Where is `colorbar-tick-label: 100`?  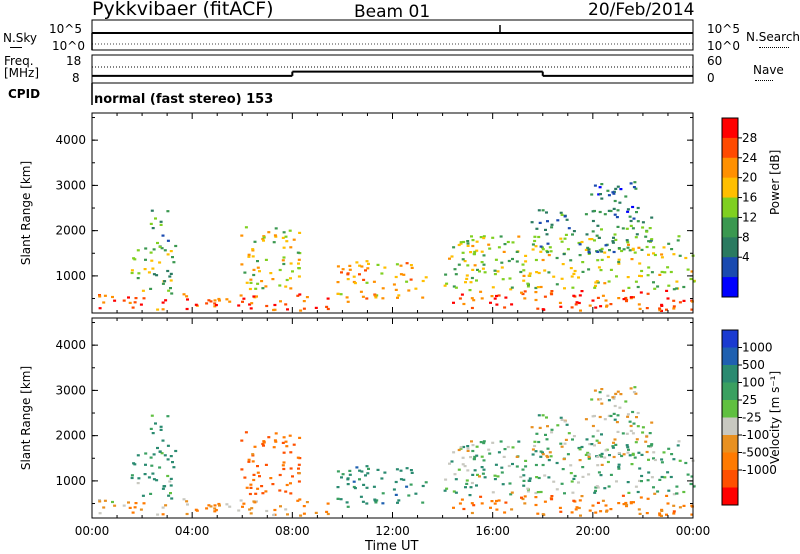 colorbar-tick-label: 100 is located at coordinates (753, 383).